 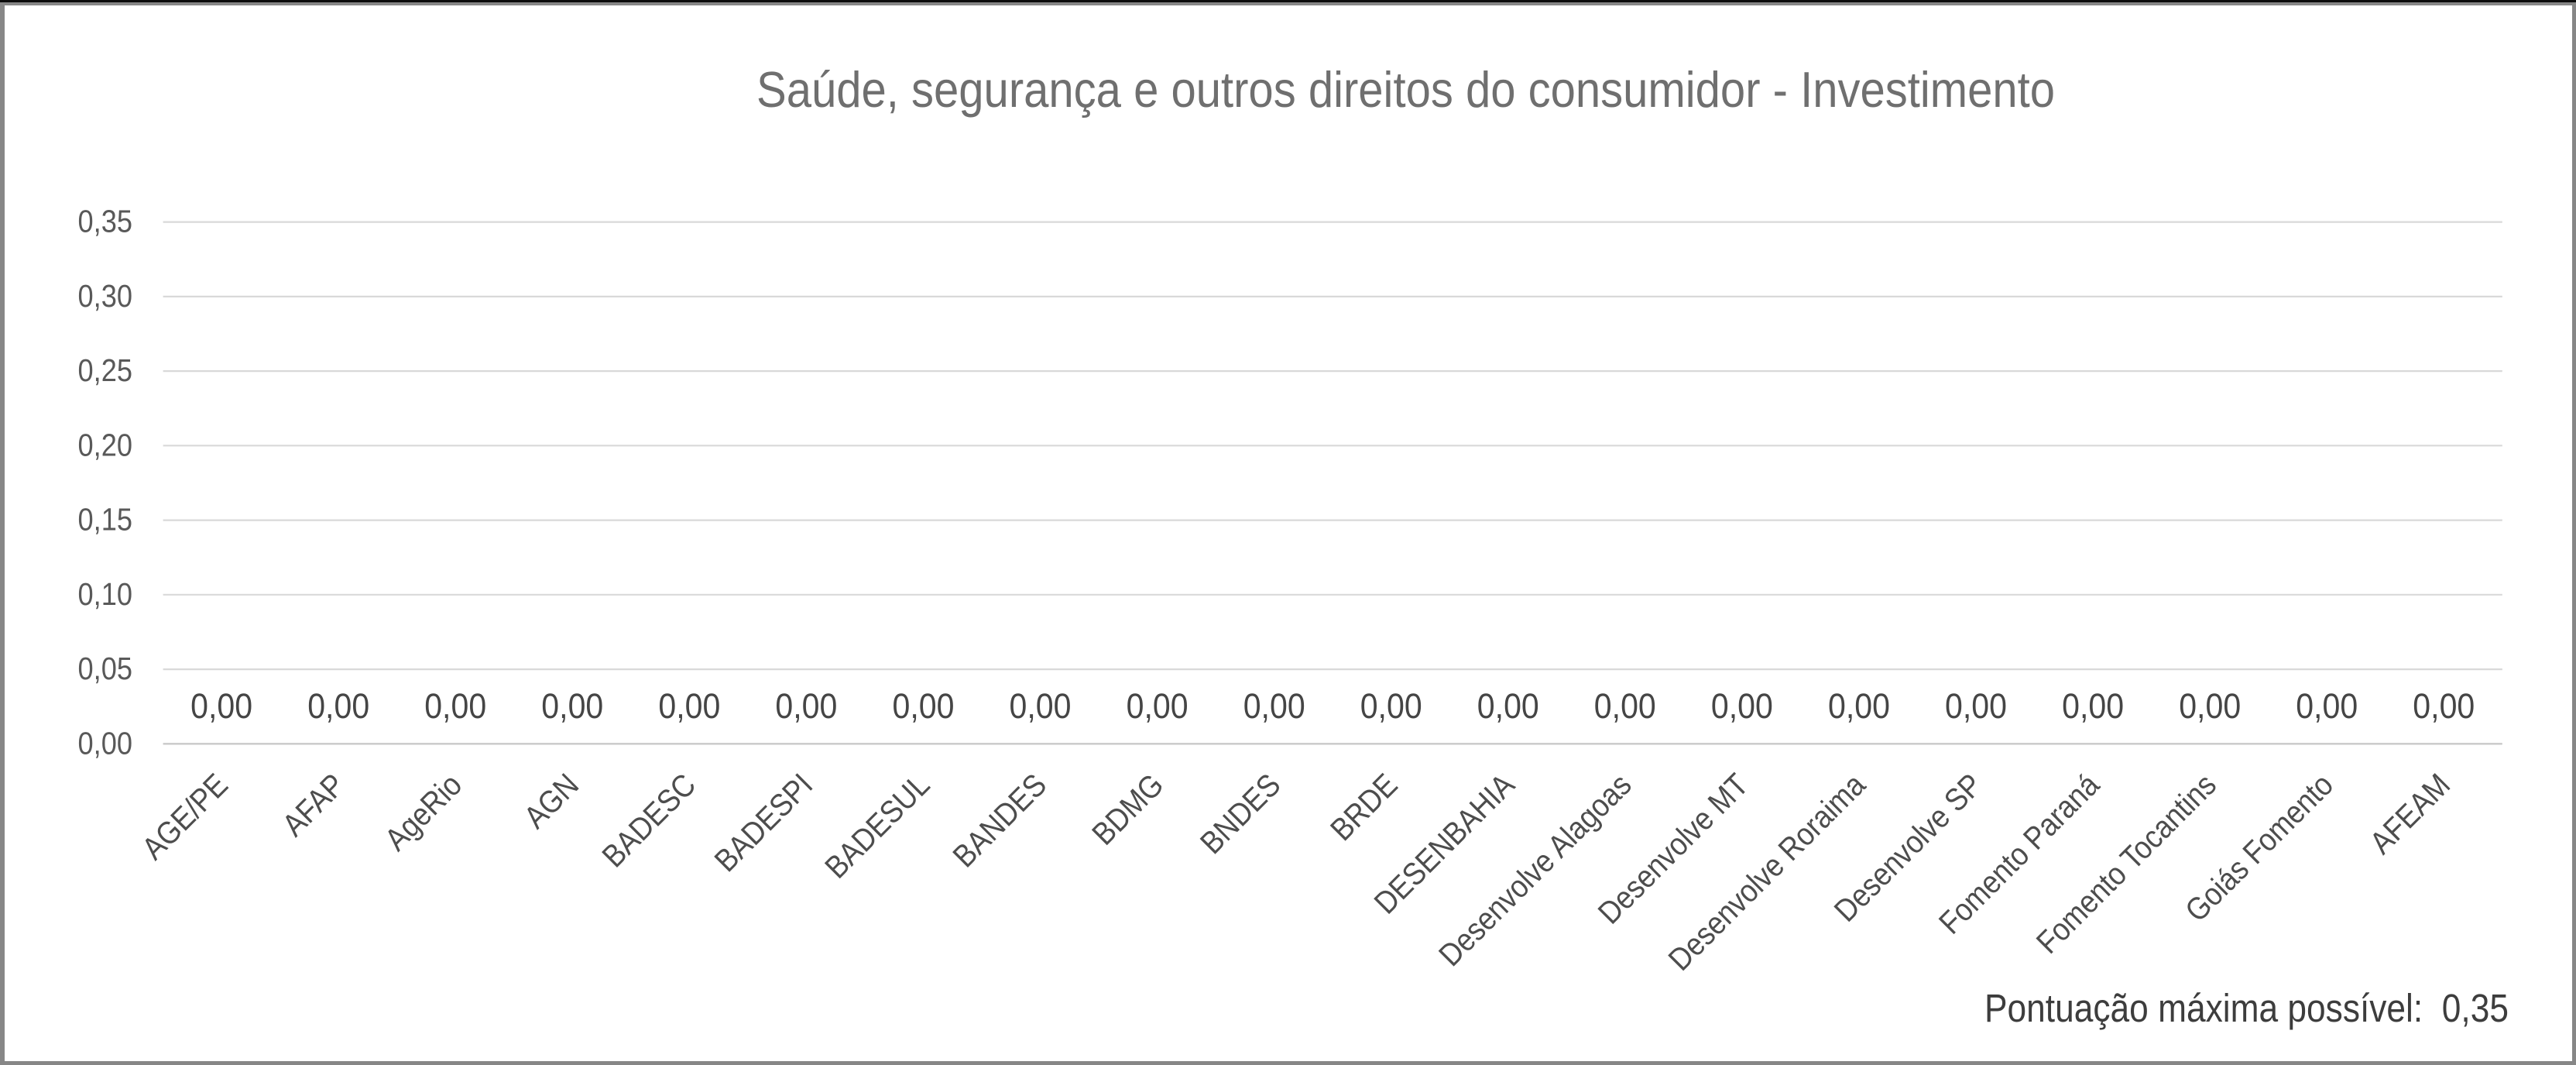 What do you see at coordinates (105, 221) in the screenshot?
I see `svg-text: 0,35` at bounding box center [105, 221].